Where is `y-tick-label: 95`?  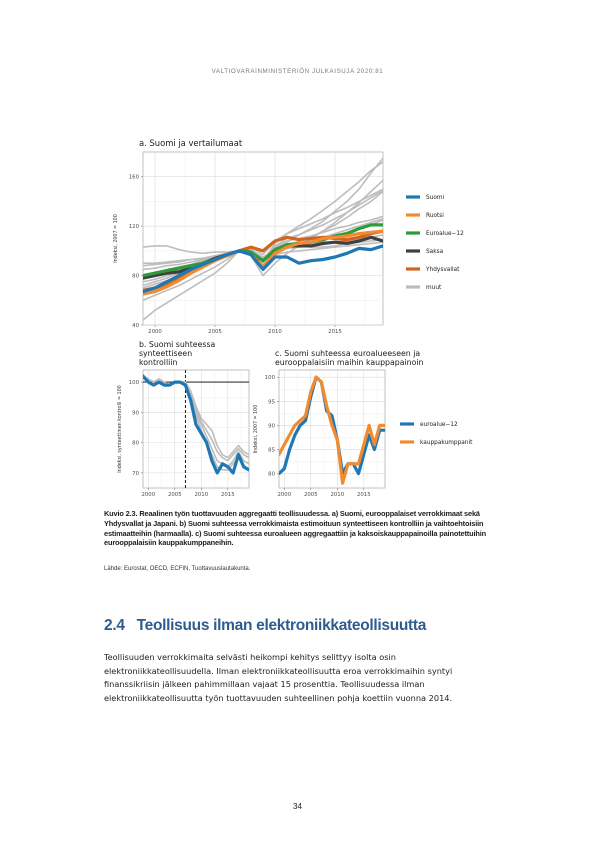
y-tick-label: 95 is located at coordinates (271, 402).